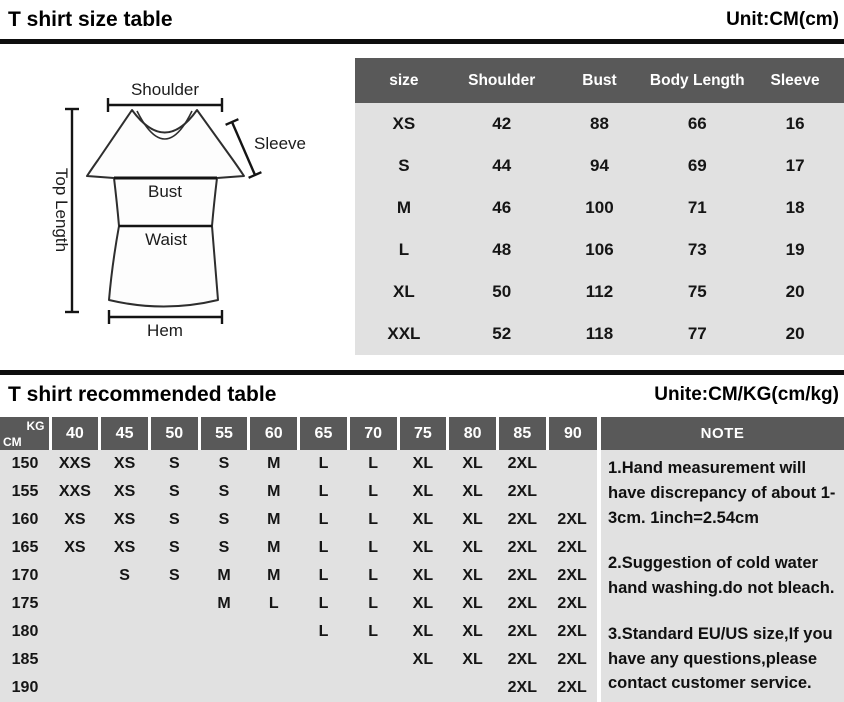  Describe the element at coordinates (472, 433) in the screenshot. I see `weight-col: 80` at that location.